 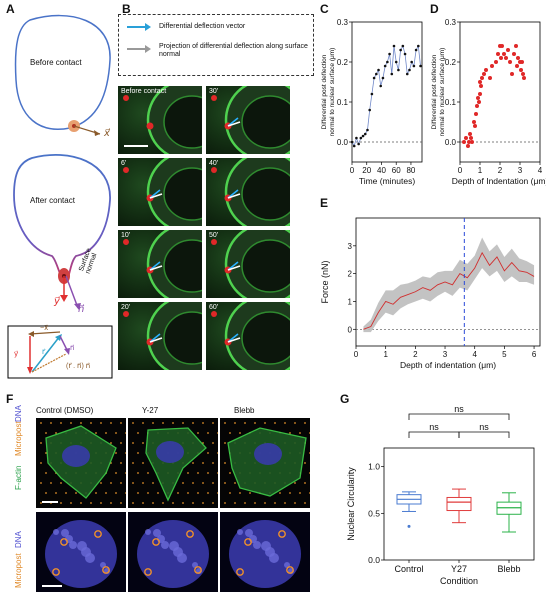 I want to click on error-band, so click(x=449, y=285).